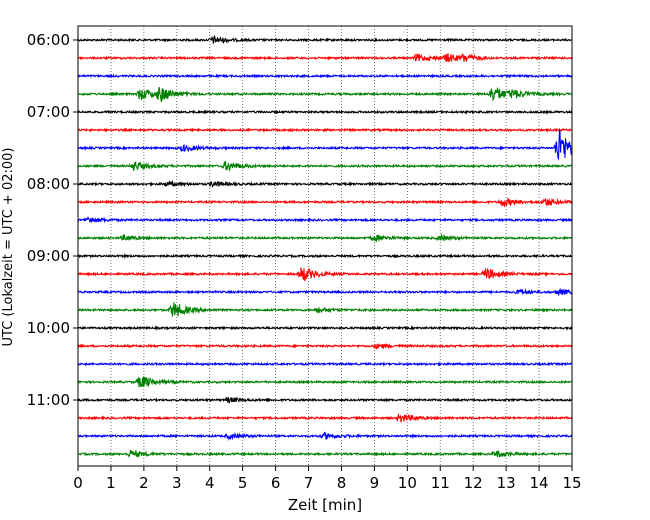 Image resolution: width=650 pixels, height=520 pixels. Describe the element at coordinates (177, 483) in the screenshot. I see `x-tick-label: 3` at that location.